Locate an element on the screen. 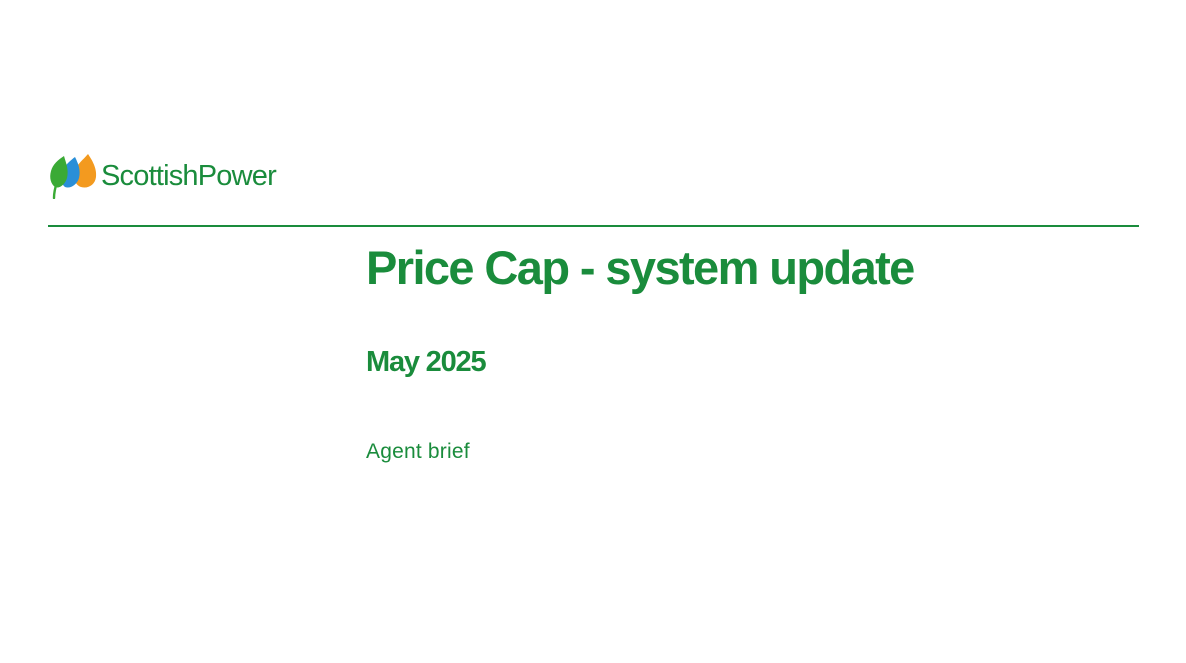  document-date: May 2025 is located at coordinates (426, 362).